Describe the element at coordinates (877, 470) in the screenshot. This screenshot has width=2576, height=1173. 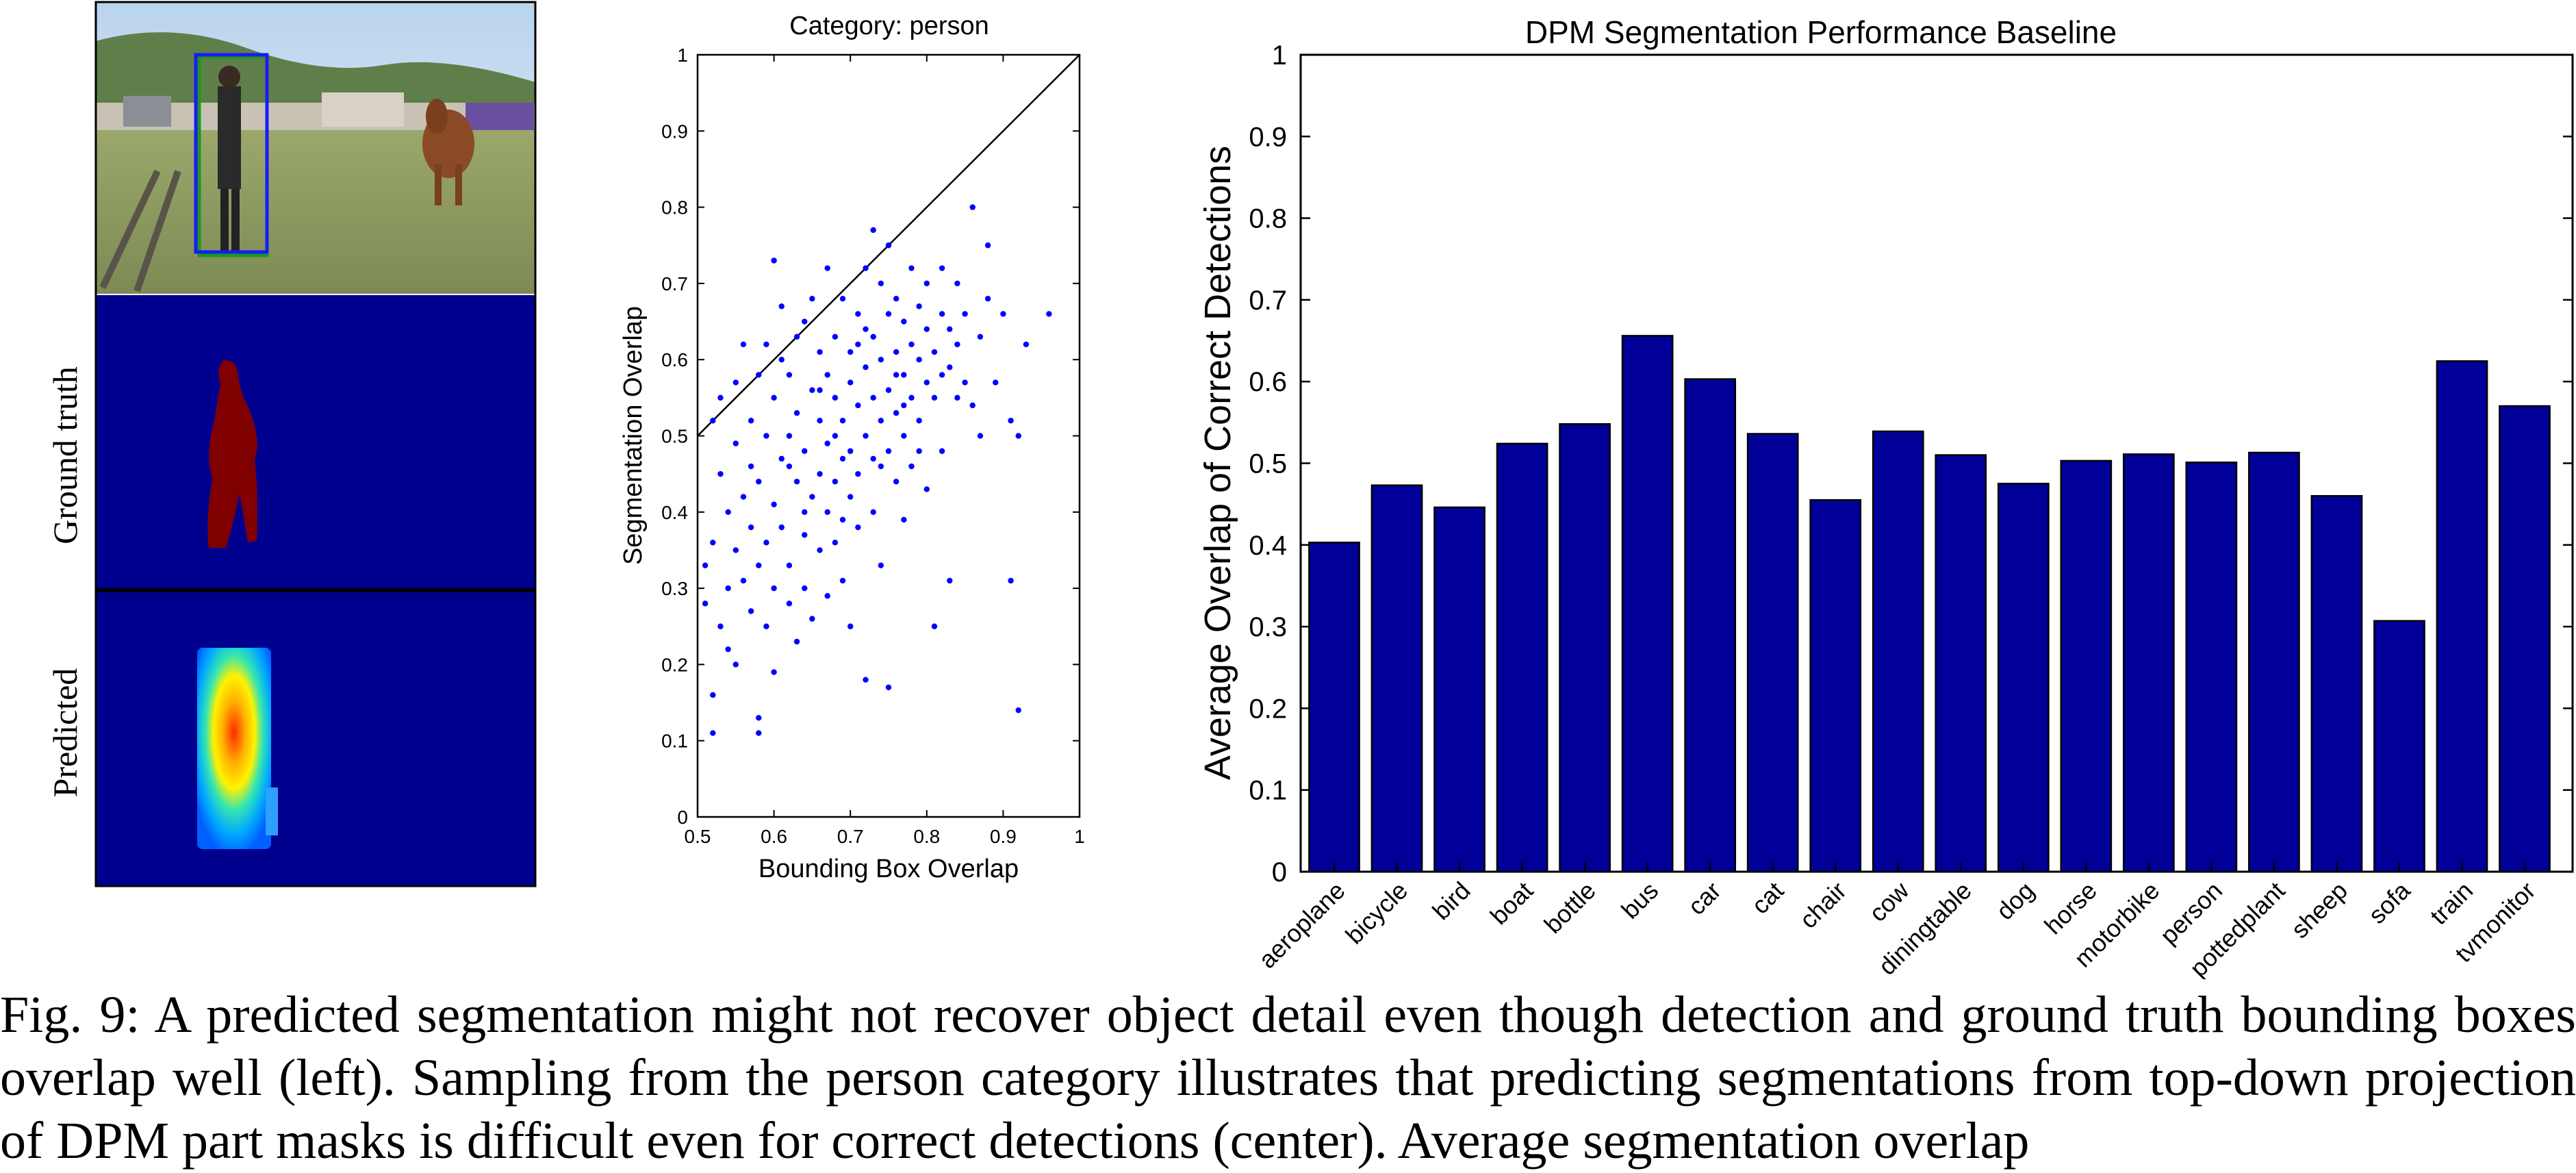
I see `scatter-points` at that location.